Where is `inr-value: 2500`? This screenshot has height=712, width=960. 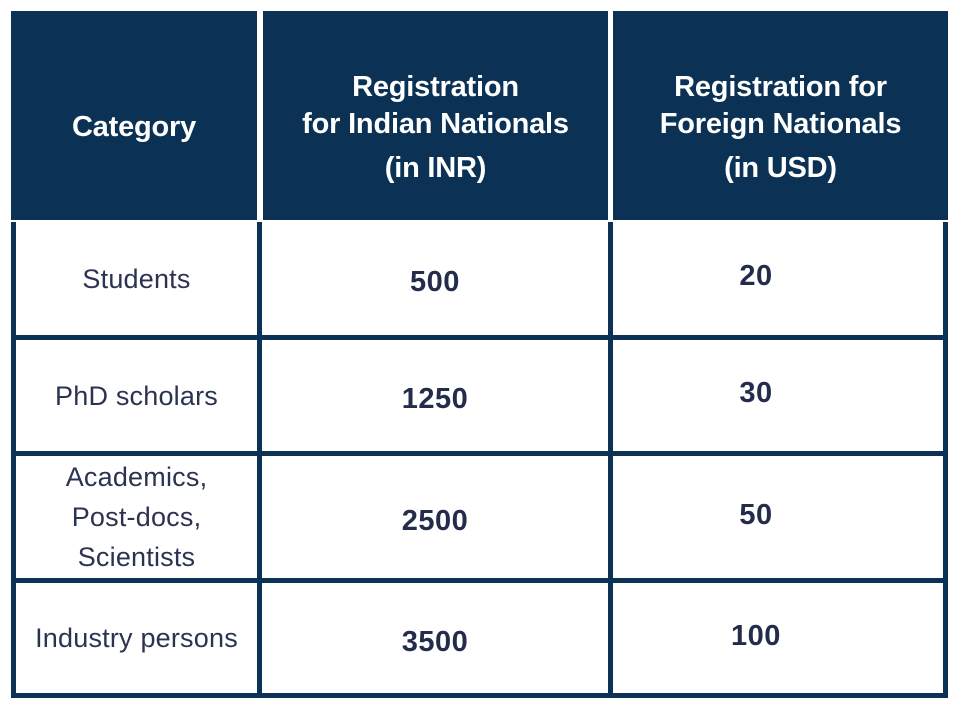 inr-value: 2500 is located at coordinates (435, 520).